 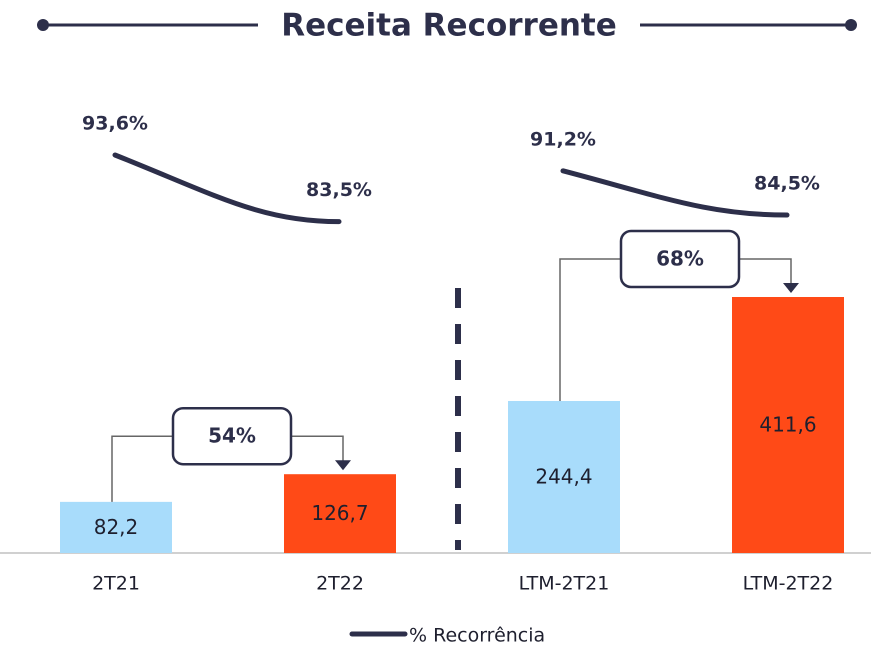 What do you see at coordinates (340, 584) in the screenshot?
I see `x-tick-label: 2T22` at bounding box center [340, 584].